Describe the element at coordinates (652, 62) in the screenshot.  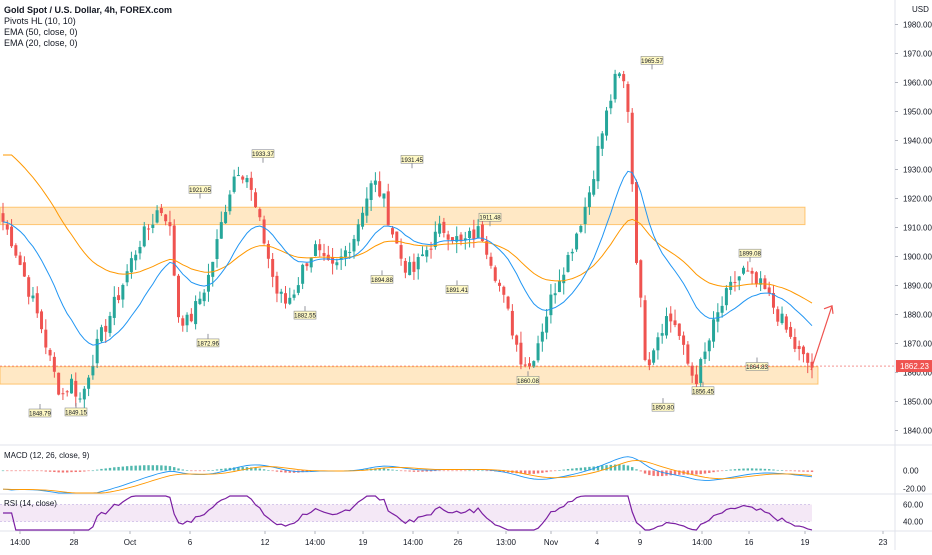
I see `pivot-text: 1965.57` at that location.